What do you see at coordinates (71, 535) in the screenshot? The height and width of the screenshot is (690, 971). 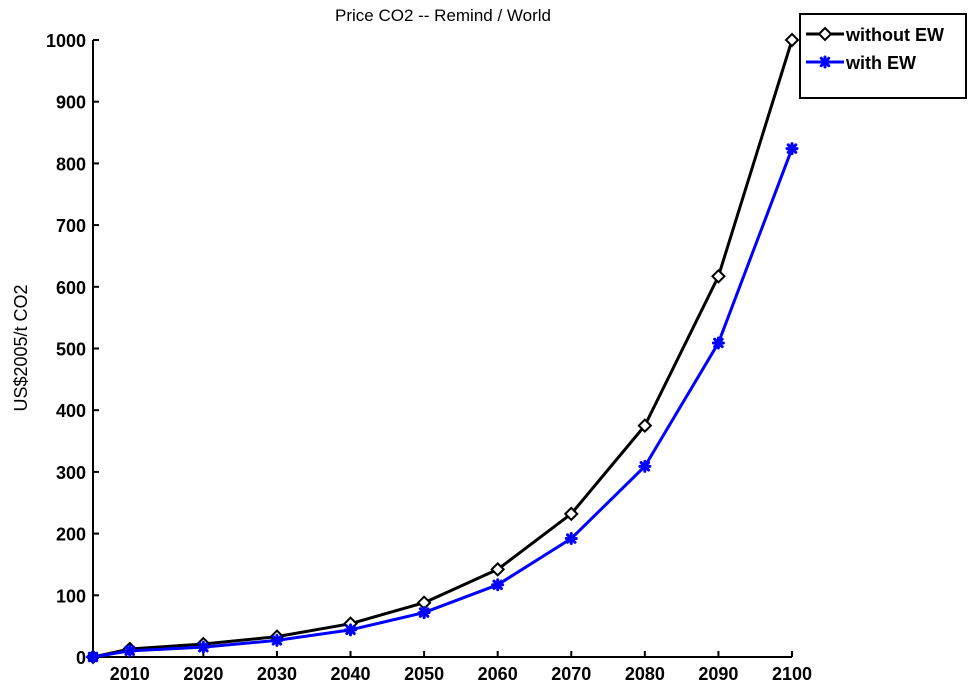 I see `y-tick-label: 200` at bounding box center [71, 535].